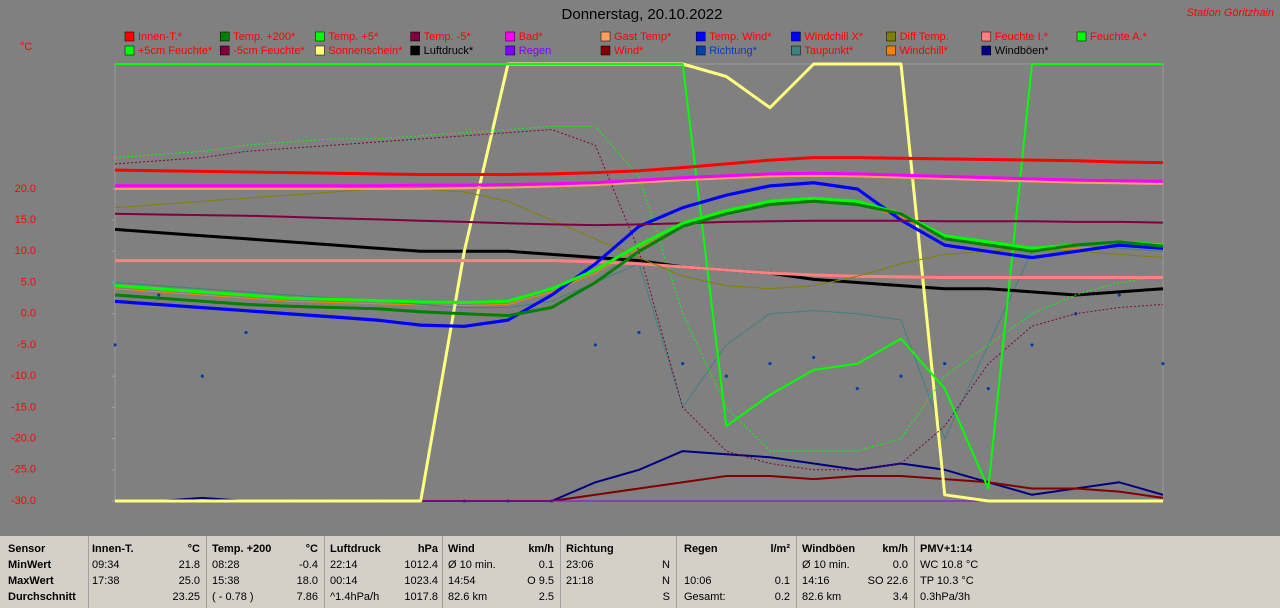 The image size is (1280, 608). Describe the element at coordinates (242, 549) in the screenshot. I see `table-cell: Temp. +200` at that location.